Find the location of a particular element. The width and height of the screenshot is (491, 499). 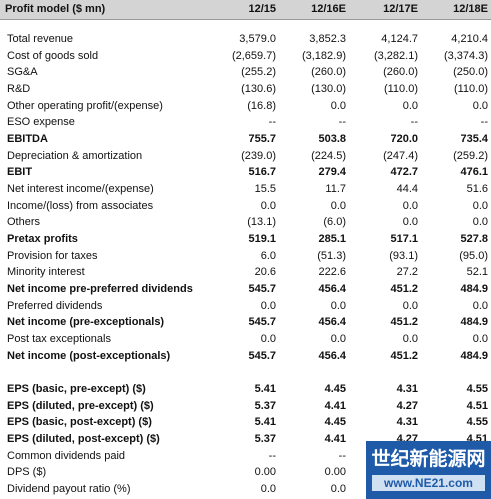

row-value: 27.2 is located at coordinates (407, 272).